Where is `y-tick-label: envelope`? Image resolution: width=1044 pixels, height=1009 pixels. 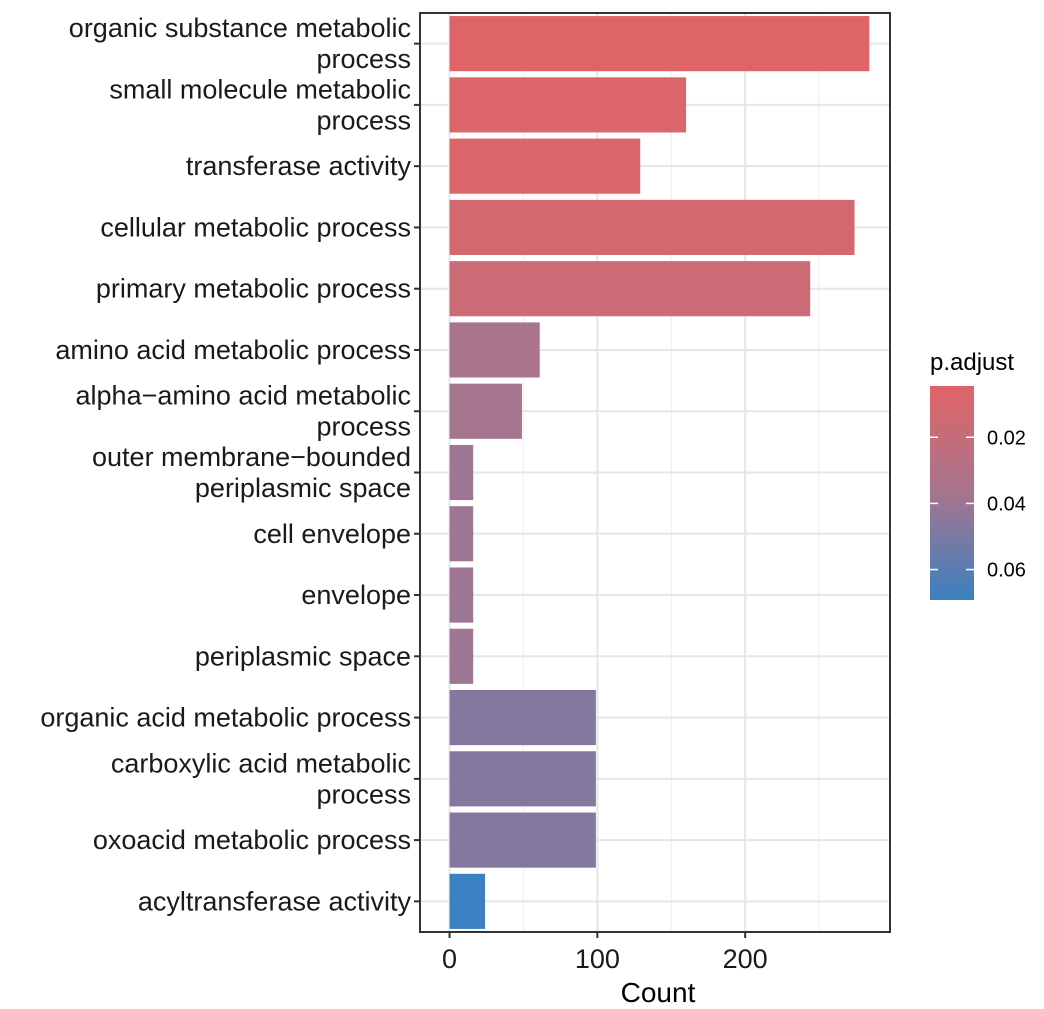
y-tick-label: envelope is located at coordinates (356, 595).